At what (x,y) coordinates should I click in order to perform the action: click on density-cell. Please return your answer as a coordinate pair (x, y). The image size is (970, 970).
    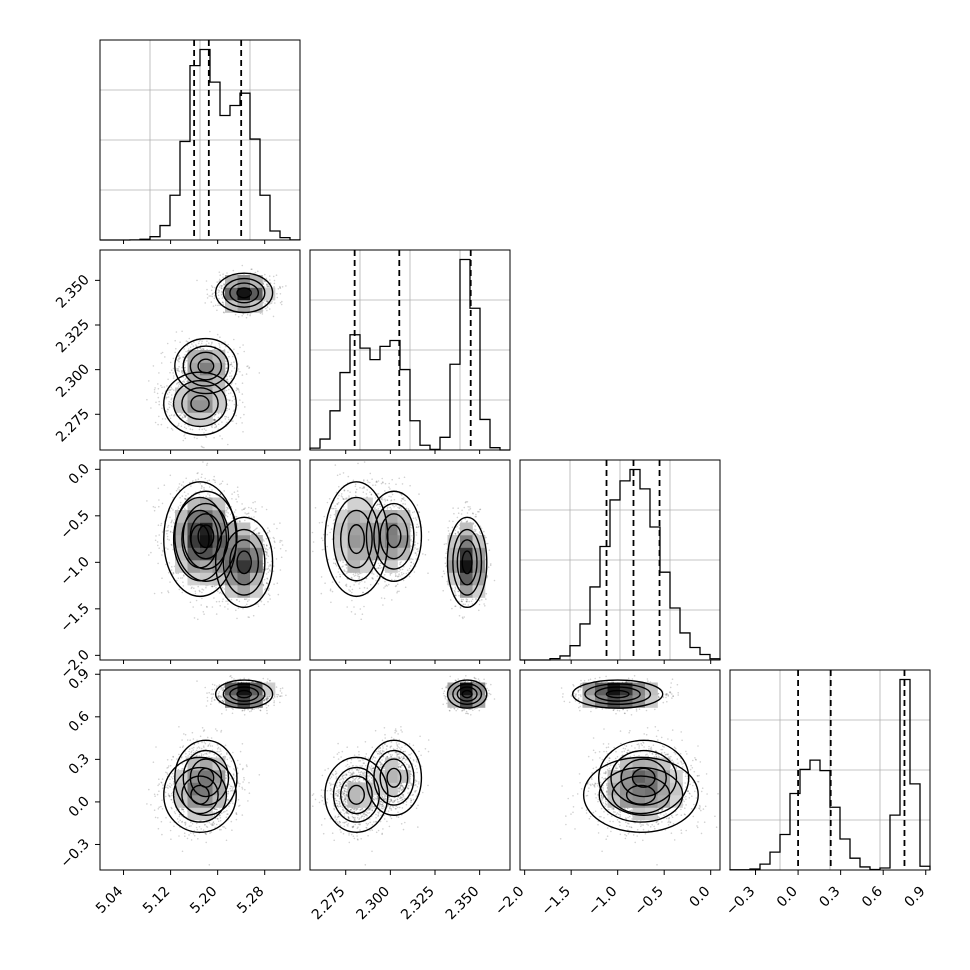
    Looking at the image, I should click on (244, 281).